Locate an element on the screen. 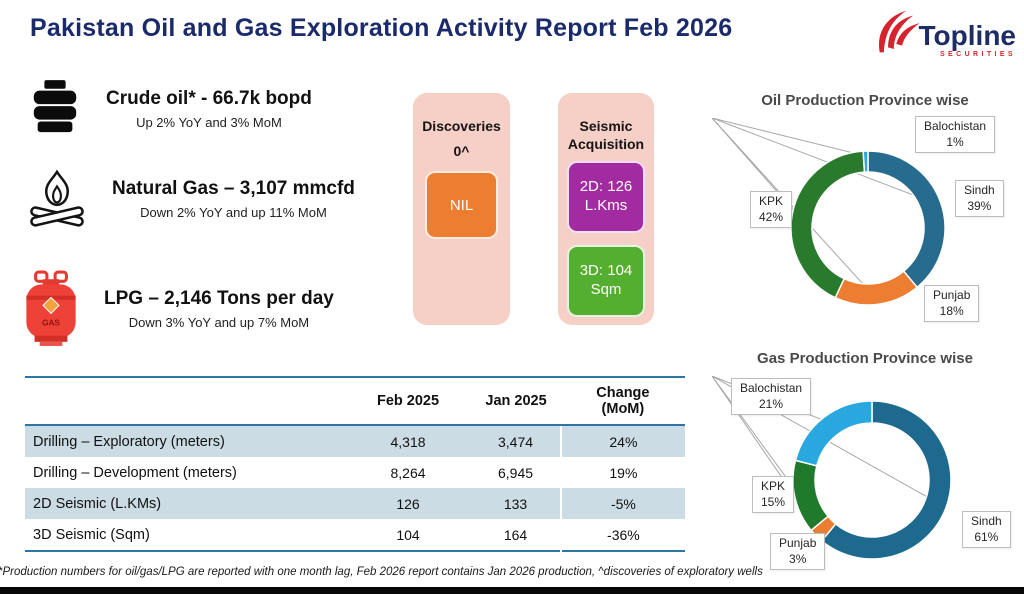 The width and height of the screenshot is (1024, 594). row-jan-value: 3,474 is located at coordinates (516, 441).